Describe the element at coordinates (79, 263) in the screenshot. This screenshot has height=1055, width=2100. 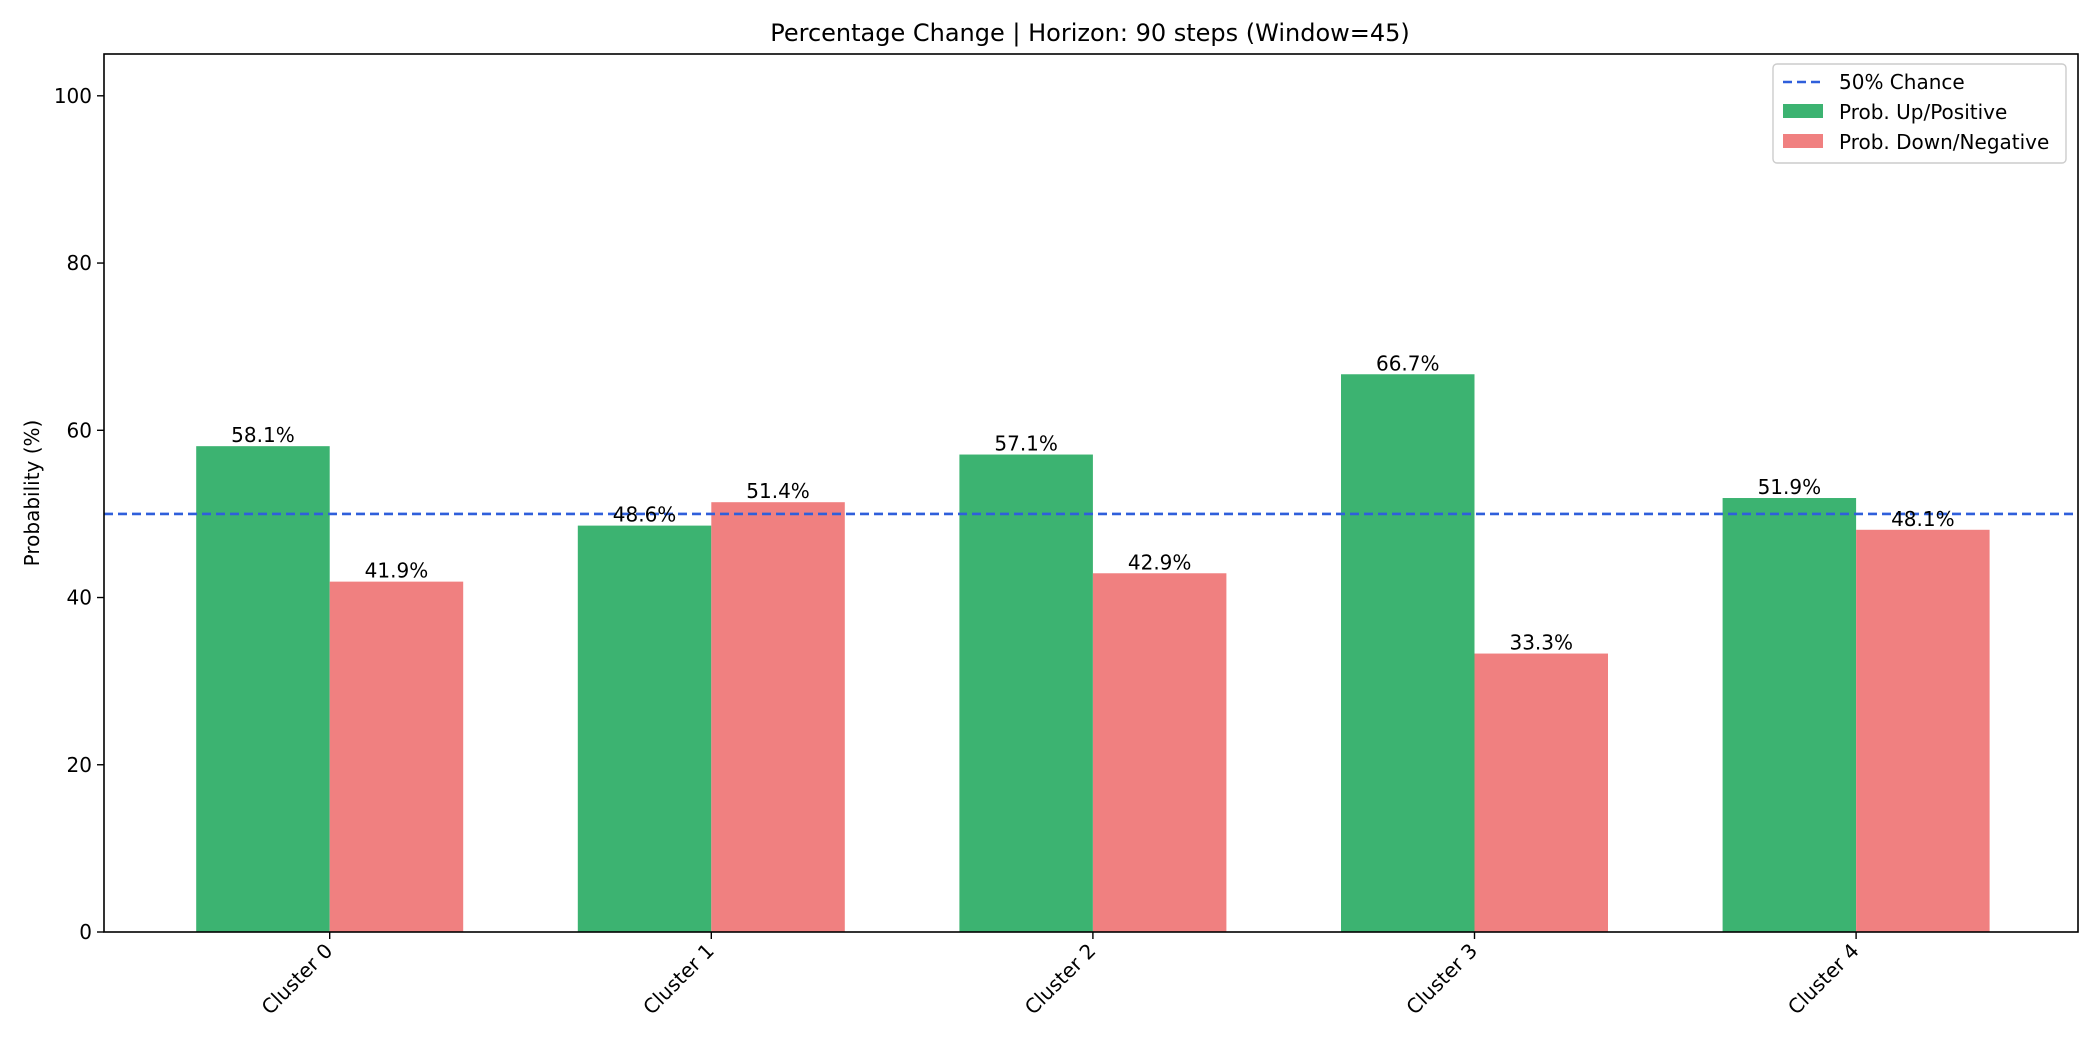
I see `y-tick-label-4: 80` at that location.